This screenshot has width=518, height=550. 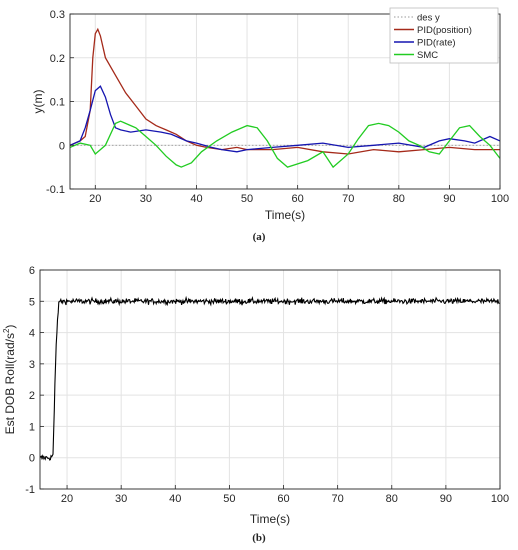 I want to click on legend-entry: des y, so click(x=428, y=18).